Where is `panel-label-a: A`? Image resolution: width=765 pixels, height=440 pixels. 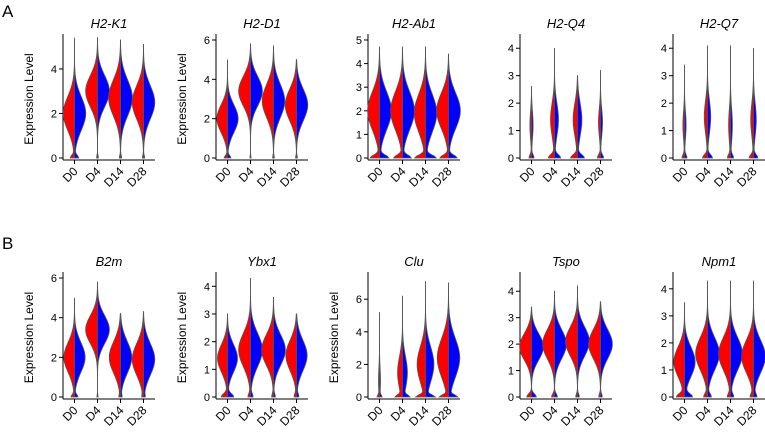 panel-label-a: A is located at coordinates (8, 11).